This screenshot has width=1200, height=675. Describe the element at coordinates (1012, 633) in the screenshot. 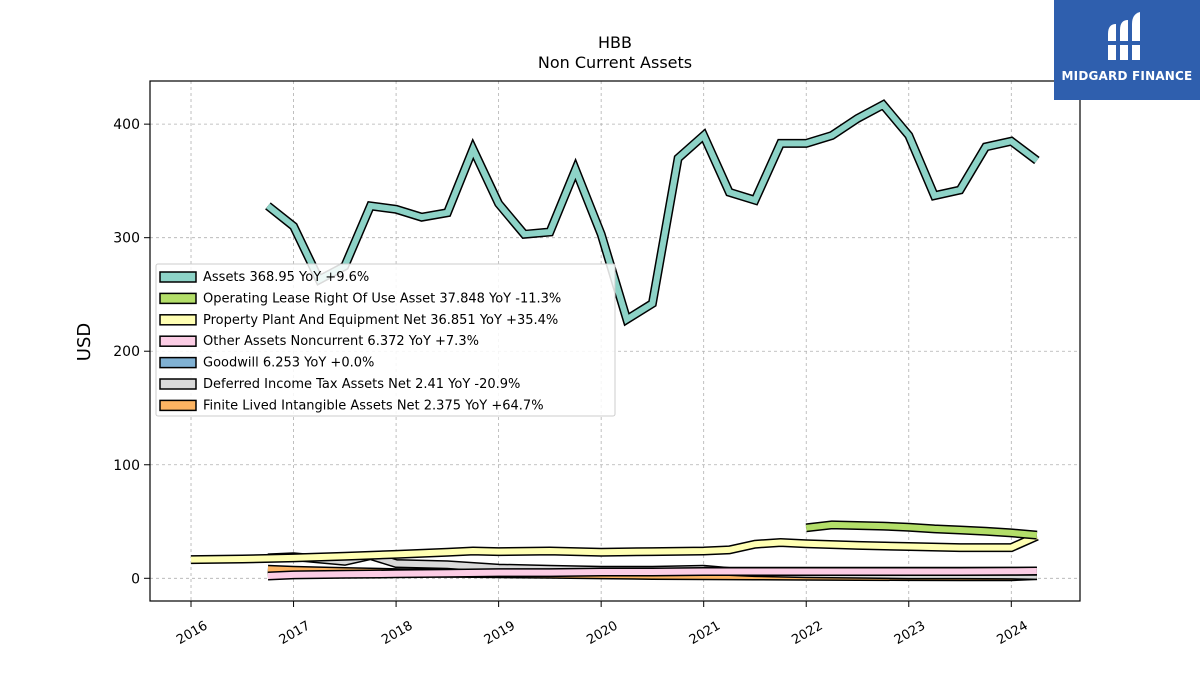

I see `x-tick-label: 2024` at that location.